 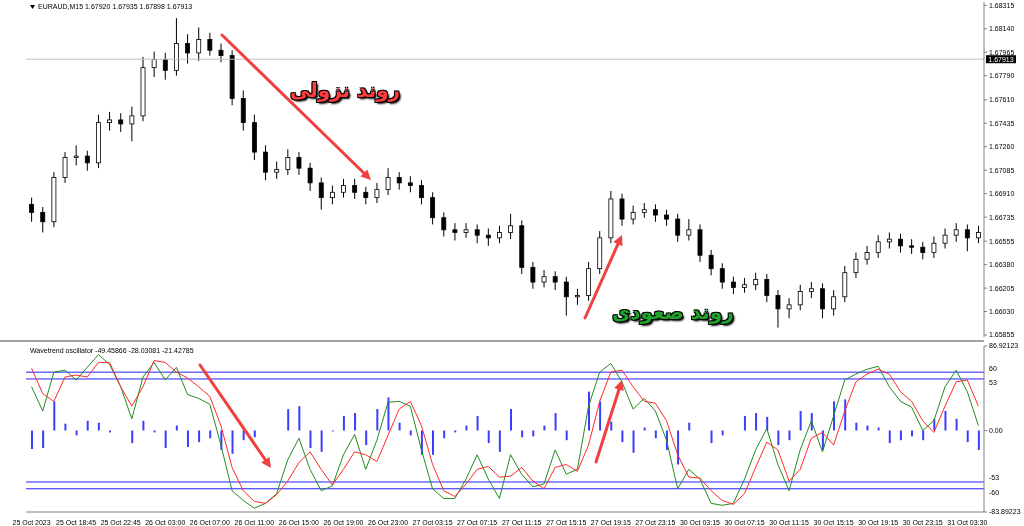 What do you see at coordinates (345, 90) in the screenshot?
I see `annotation: روند نزولی` at bounding box center [345, 90].